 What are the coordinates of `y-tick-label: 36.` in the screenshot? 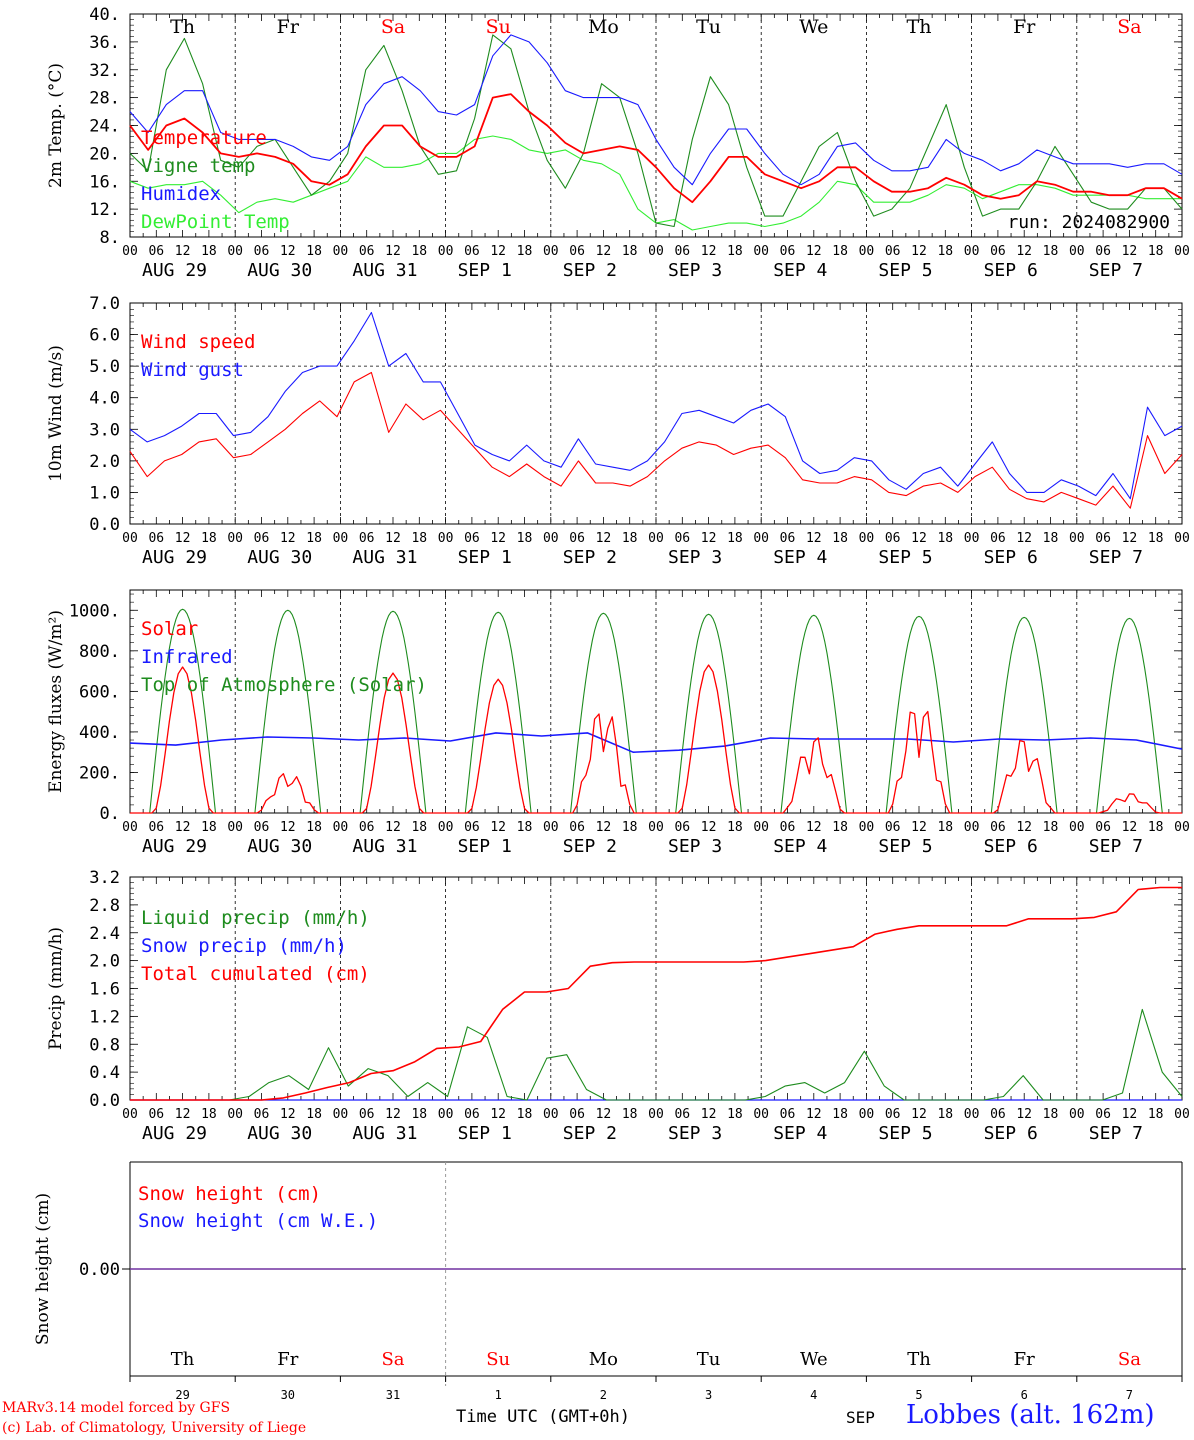 It's located at (104, 43).